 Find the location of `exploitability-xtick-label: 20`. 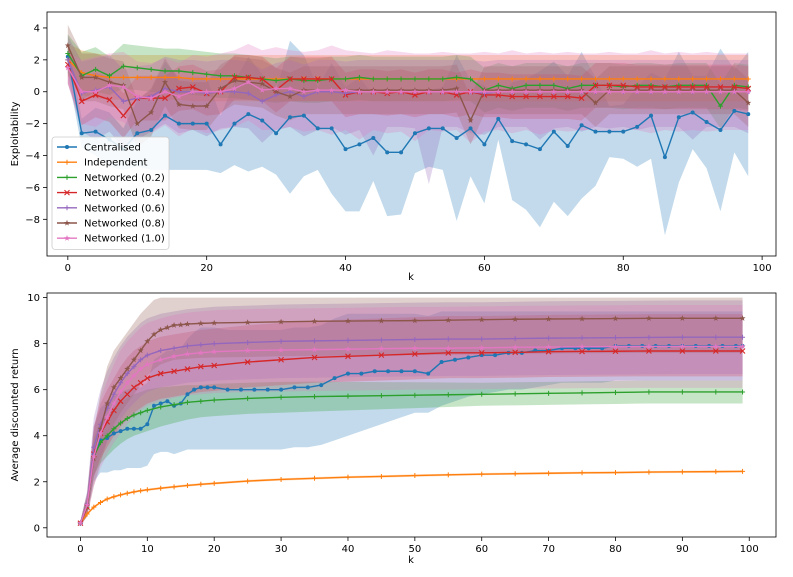

exploitability-xtick-label: 20 is located at coordinates (206, 268).